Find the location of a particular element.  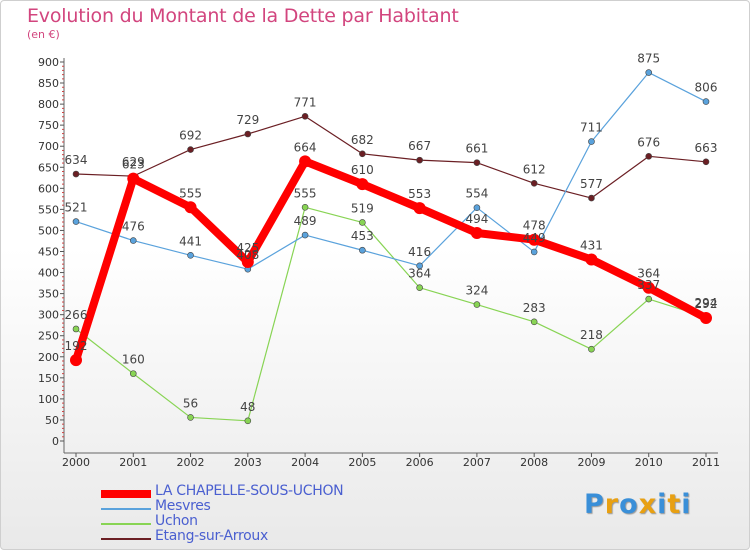

data-label: 664 is located at coordinates (305, 147).